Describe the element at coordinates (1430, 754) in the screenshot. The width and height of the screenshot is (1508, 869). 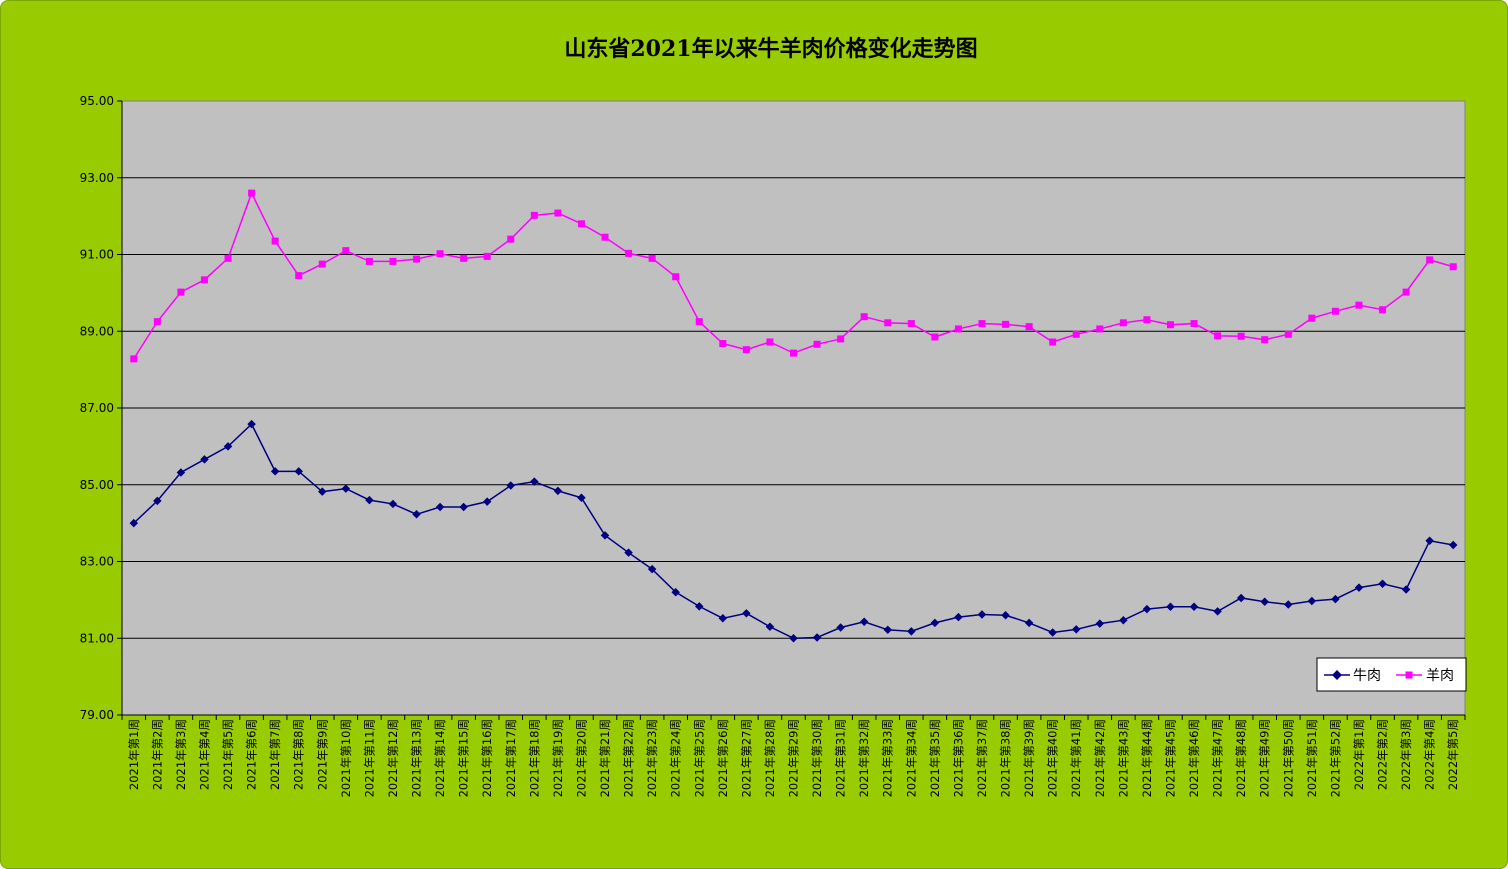
I see `x-tick-label: 2022年第4周` at that location.